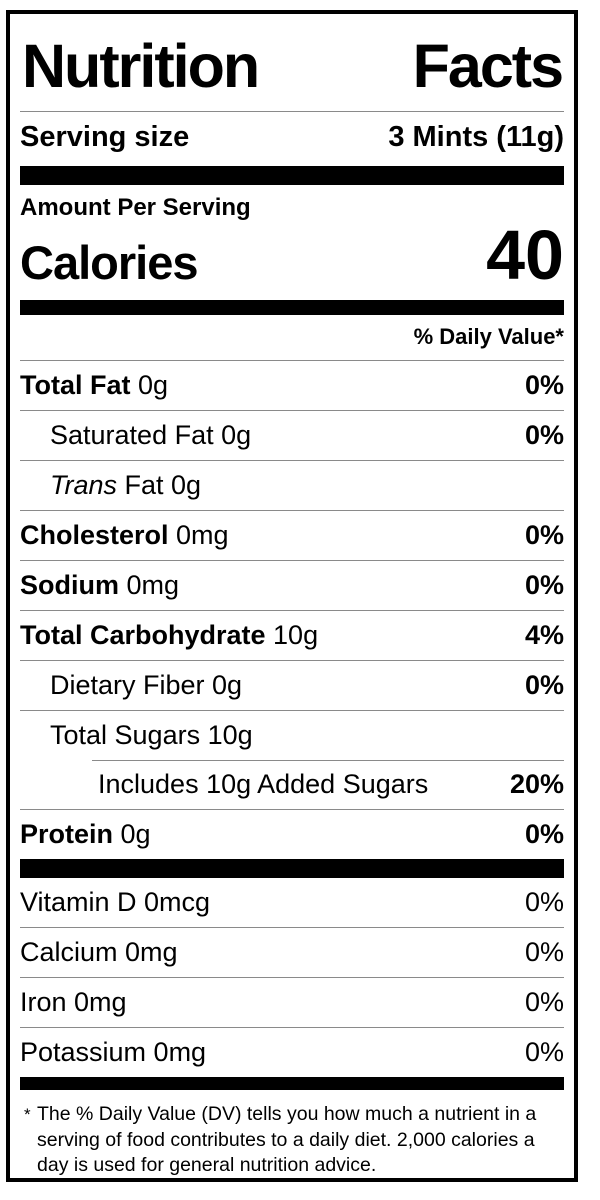 Image resolution: width=600 pixels, height=1200 pixels. I want to click on micronutrient-row-potassium: Potassium 0mg 0%, so click(292, 1052).